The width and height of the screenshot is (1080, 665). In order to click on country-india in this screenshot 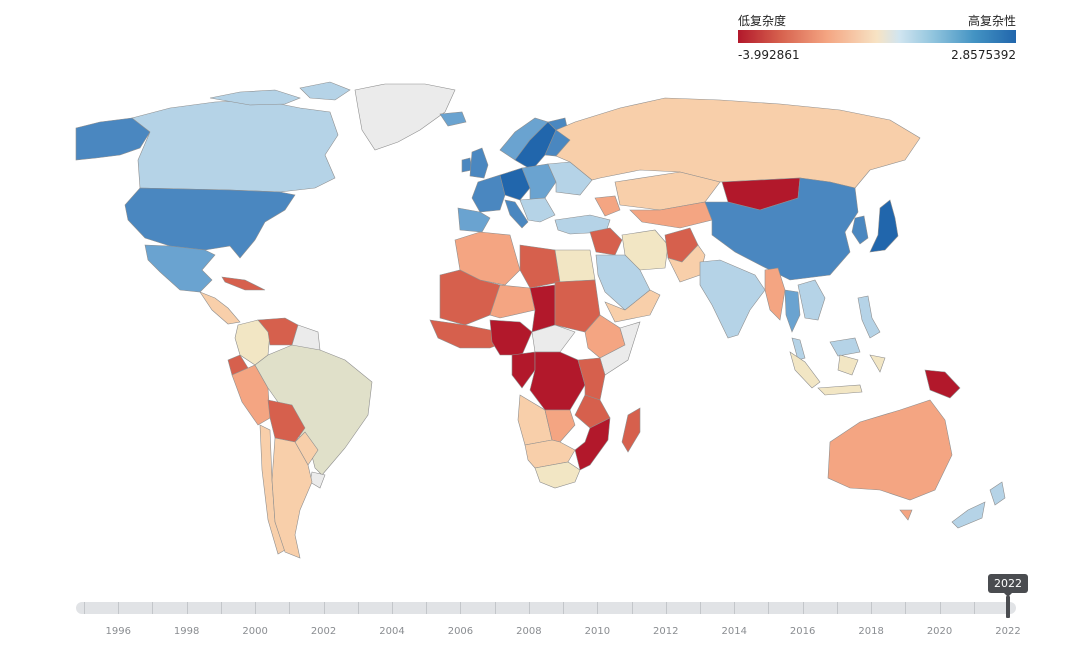, I will do `click(732, 299)`.